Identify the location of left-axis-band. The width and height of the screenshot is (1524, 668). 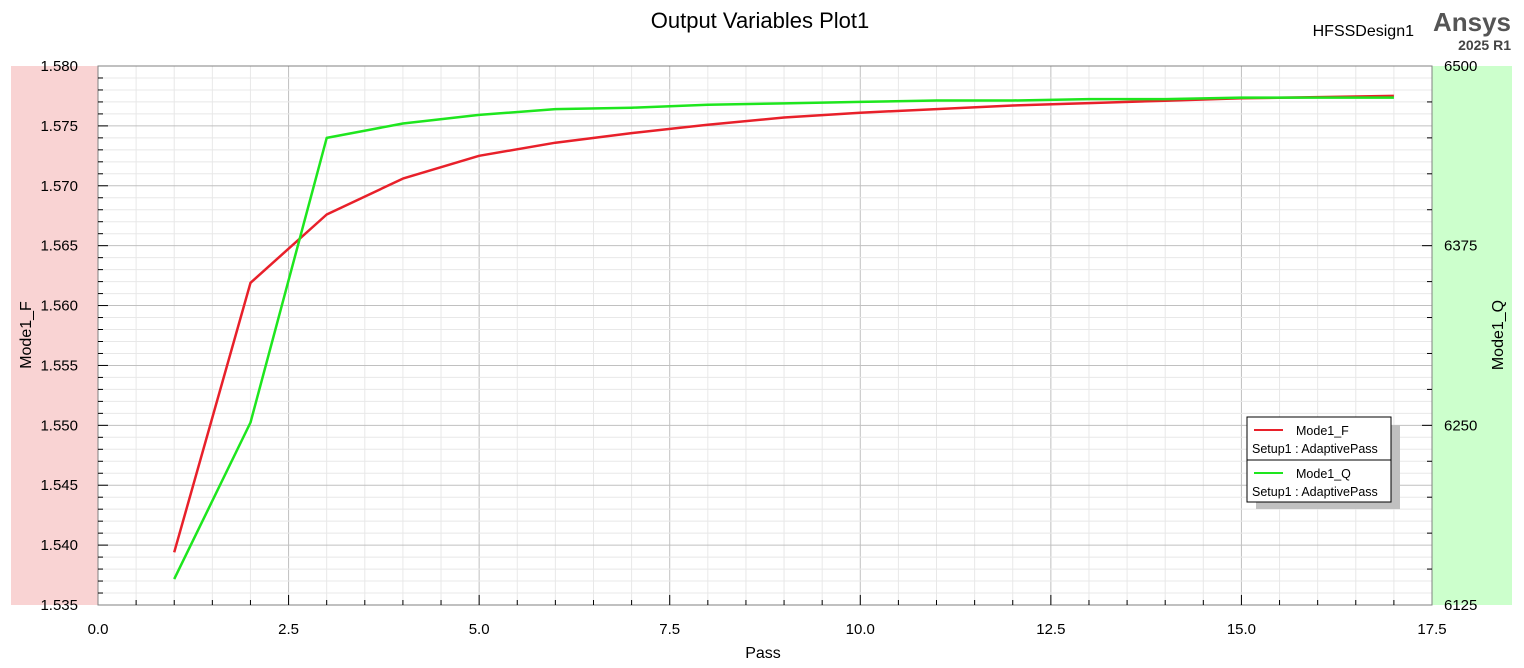
(54, 335).